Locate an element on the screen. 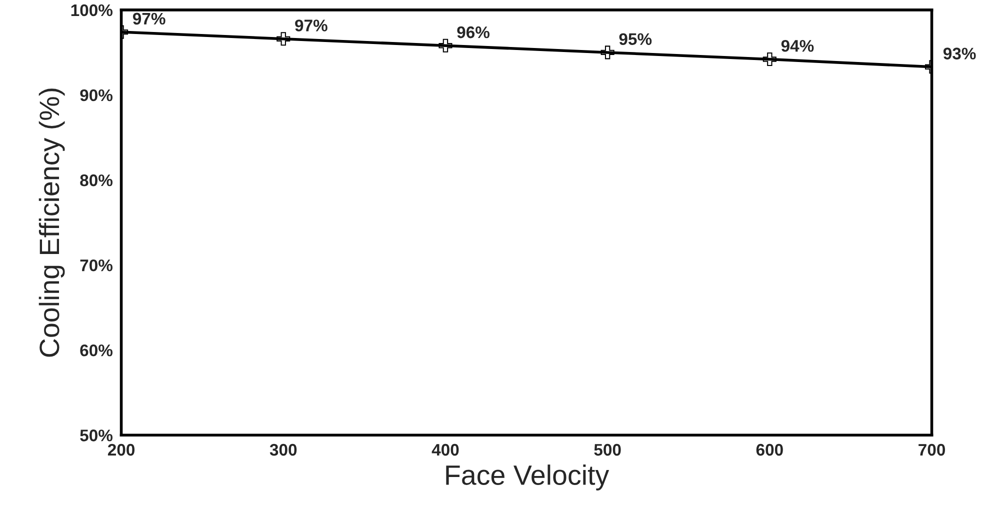 This screenshot has width=986, height=523. y-tick-label: 100% is located at coordinates (92, 10).